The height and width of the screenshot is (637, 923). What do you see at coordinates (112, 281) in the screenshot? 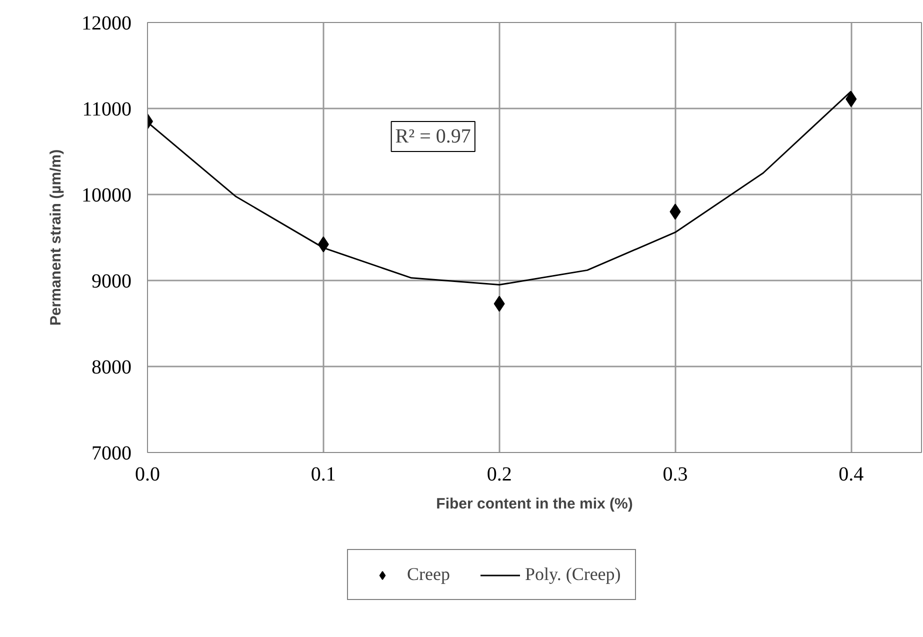
I see `y-tick-label: 9000` at bounding box center [112, 281].